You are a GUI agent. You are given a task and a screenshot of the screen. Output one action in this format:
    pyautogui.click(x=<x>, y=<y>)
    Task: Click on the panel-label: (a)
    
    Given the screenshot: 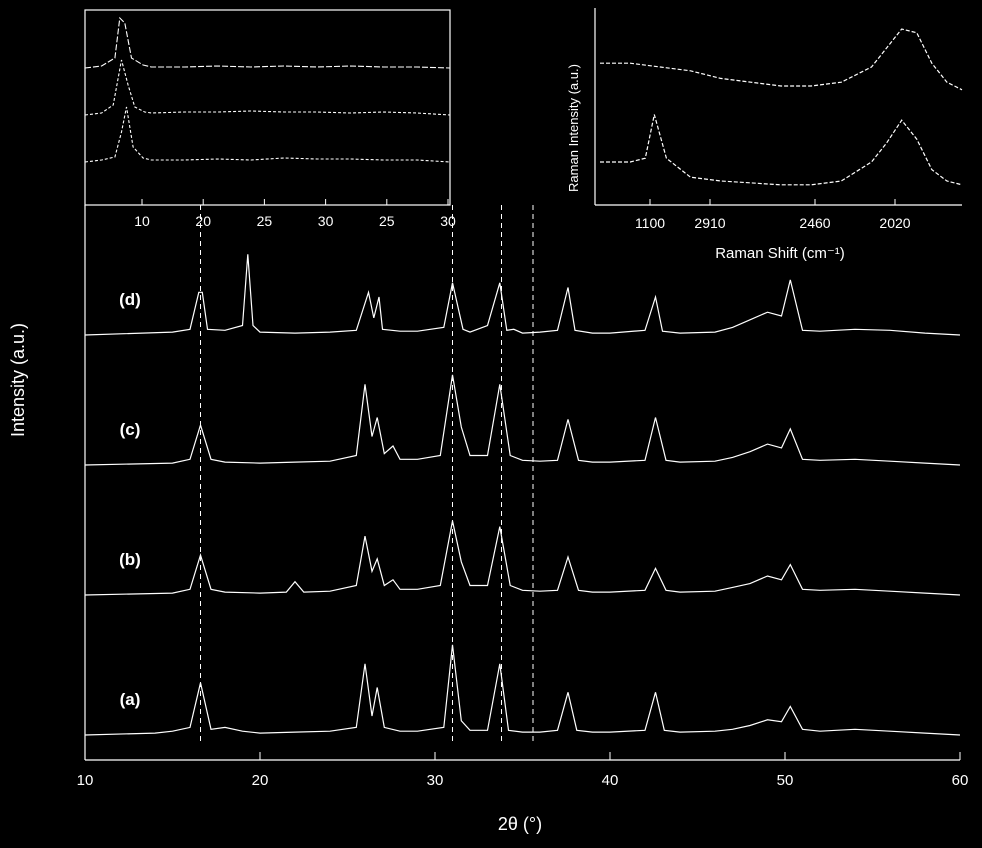 What is the action you would take?
    pyautogui.click(x=130, y=699)
    